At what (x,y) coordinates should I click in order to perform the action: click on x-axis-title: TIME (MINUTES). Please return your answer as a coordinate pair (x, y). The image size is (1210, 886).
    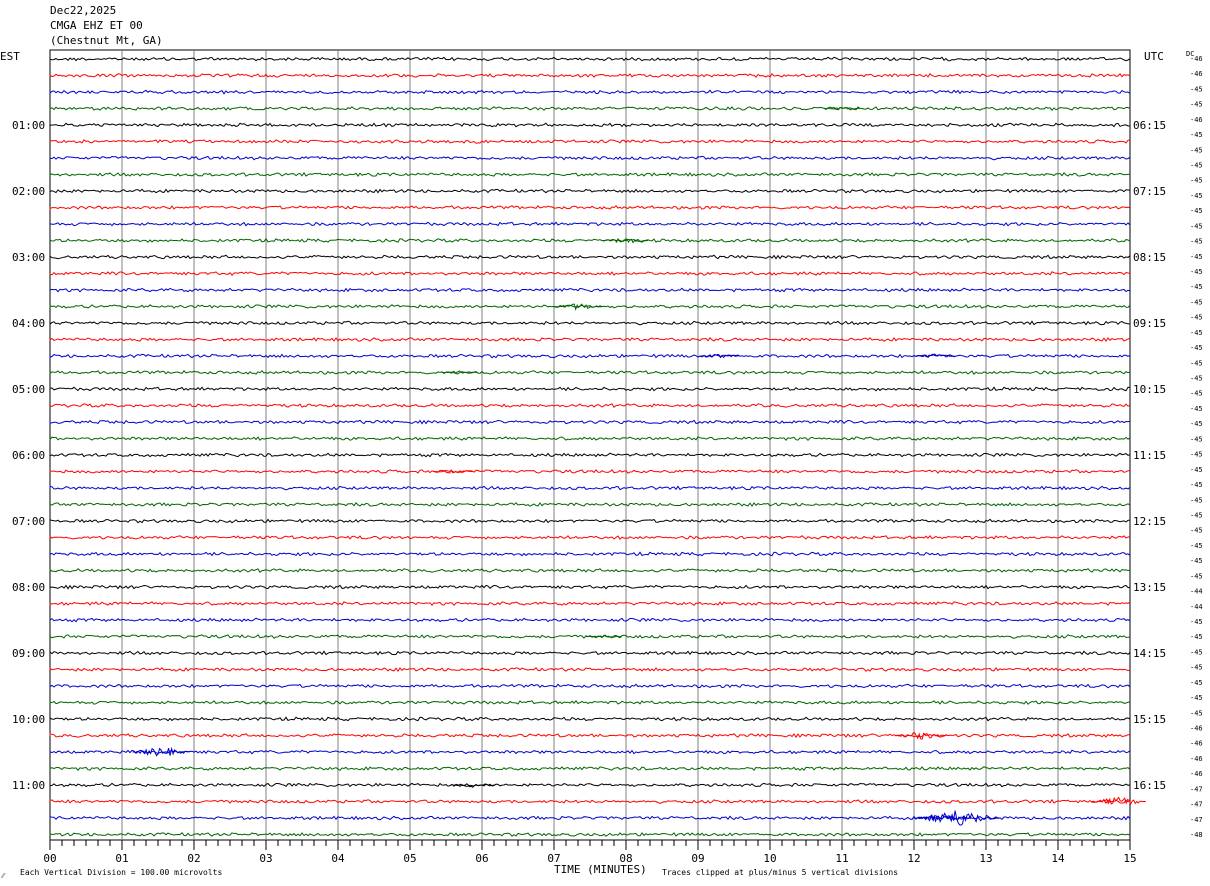
    Looking at the image, I should click on (600, 869).